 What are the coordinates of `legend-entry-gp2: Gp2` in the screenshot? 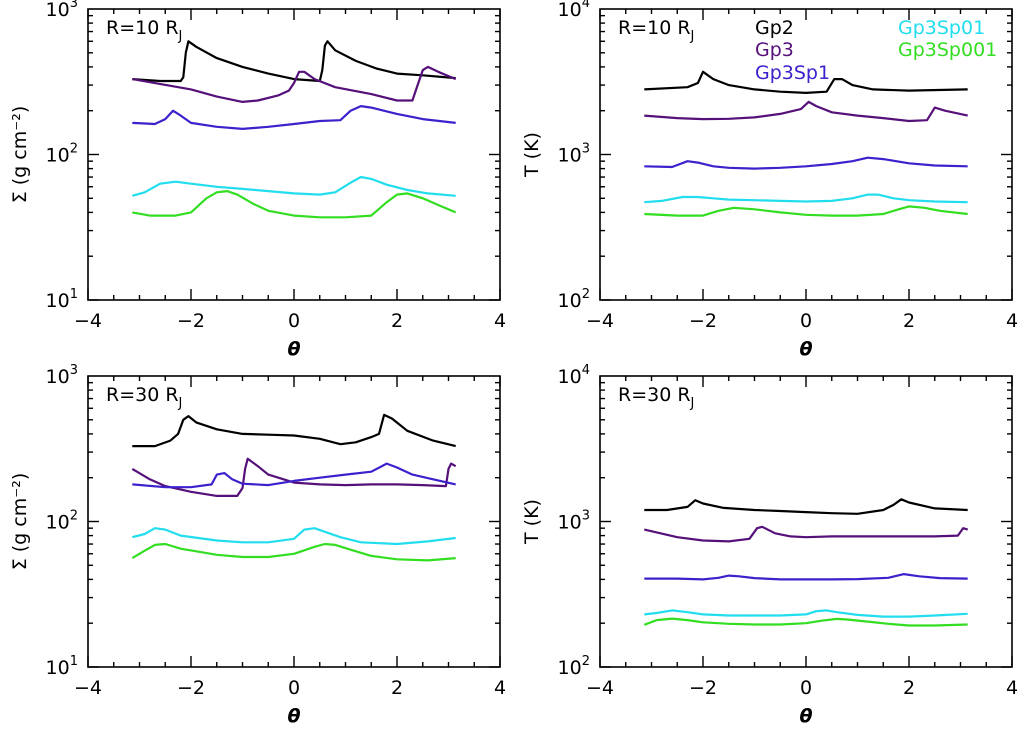 It's located at (774, 28).